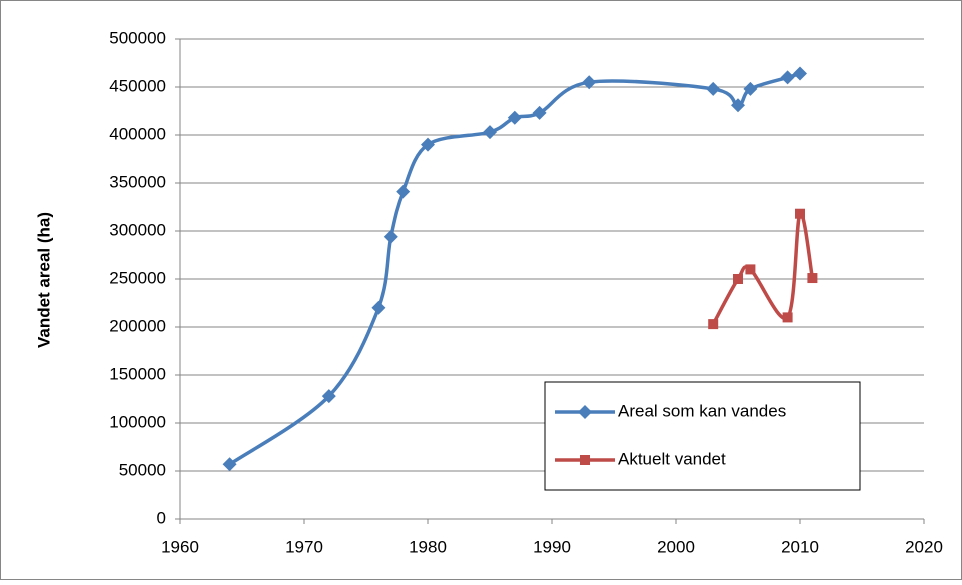  Describe the element at coordinates (137, 181) in the screenshot. I see `y-tick-label: 350000` at that location.